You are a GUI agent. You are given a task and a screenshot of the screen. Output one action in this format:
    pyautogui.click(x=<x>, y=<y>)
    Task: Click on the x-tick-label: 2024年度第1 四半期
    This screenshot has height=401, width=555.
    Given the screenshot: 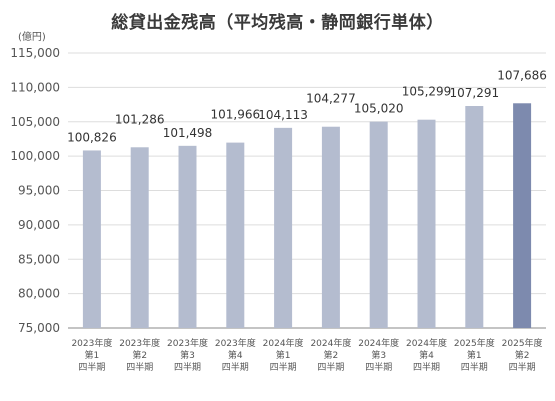 What is the action you would take?
    pyautogui.click(x=283, y=355)
    